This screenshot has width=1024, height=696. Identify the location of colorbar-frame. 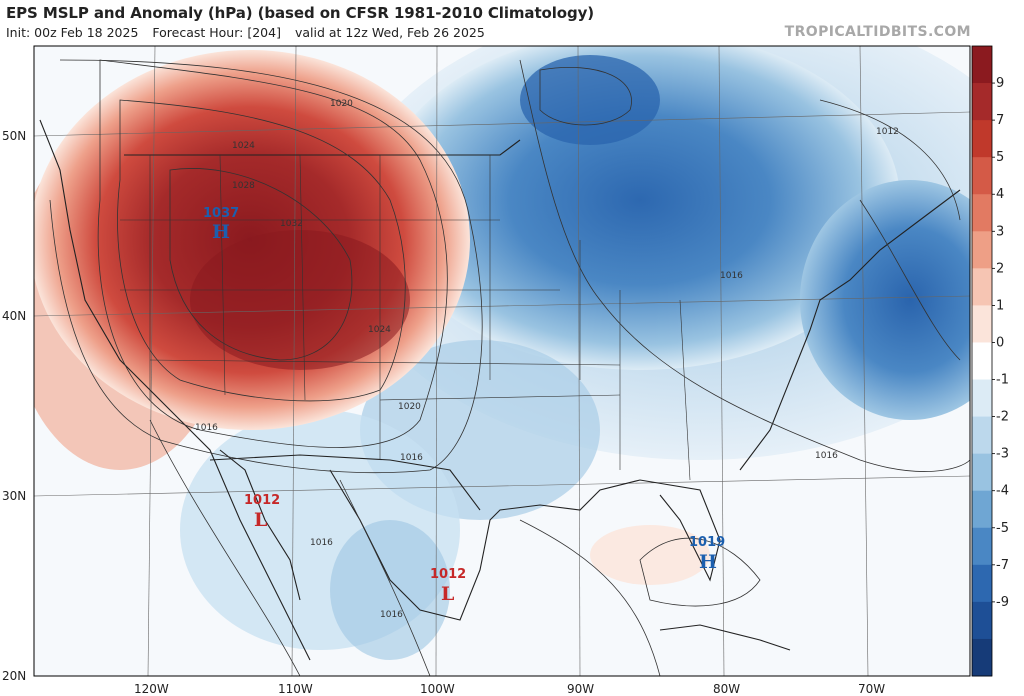
(982, 361).